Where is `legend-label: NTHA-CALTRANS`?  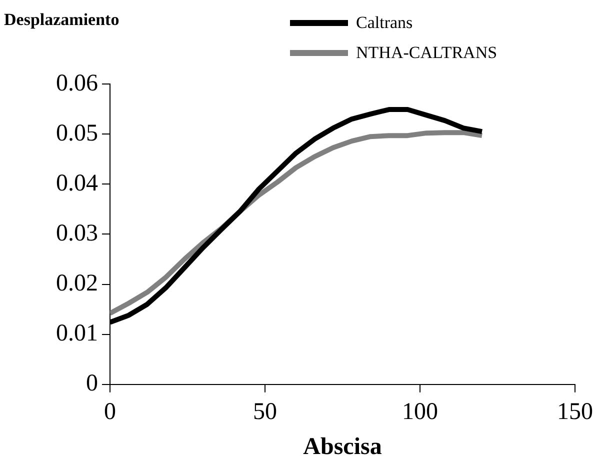
legend-label: NTHA-CALTRANS is located at coordinates (427, 53).